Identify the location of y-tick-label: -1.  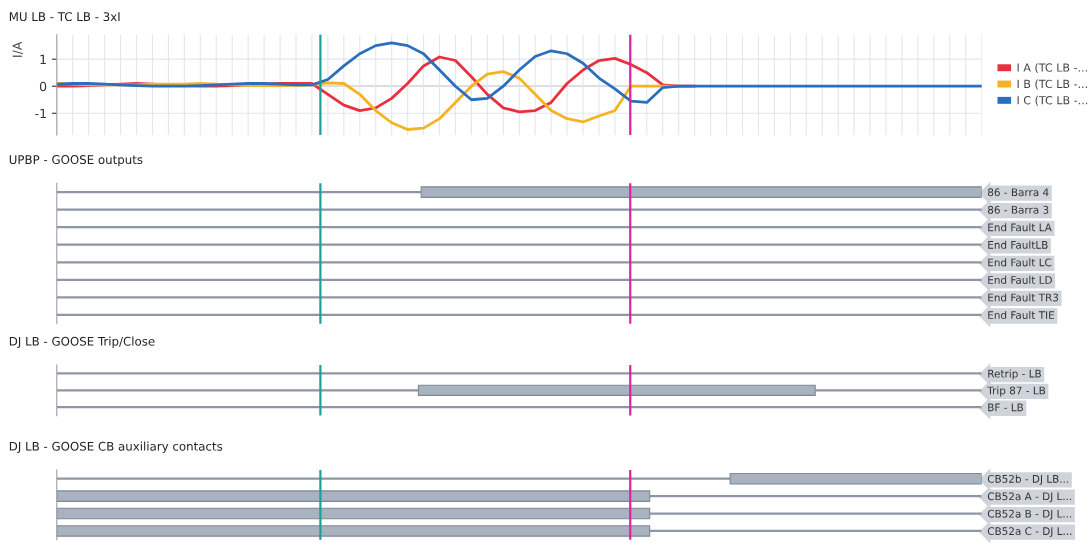
(40, 113).